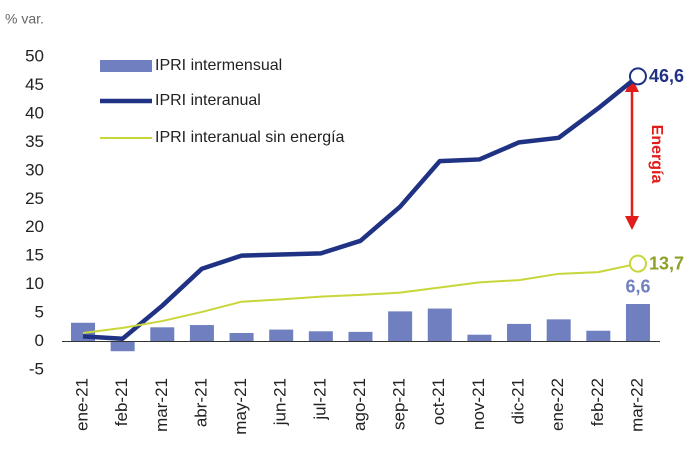 The height and width of the screenshot is (465, 695). What do you see at coordinates (632, 154) in the screenshot?
I see `energy-arrow` at bounding box center [632, 154].